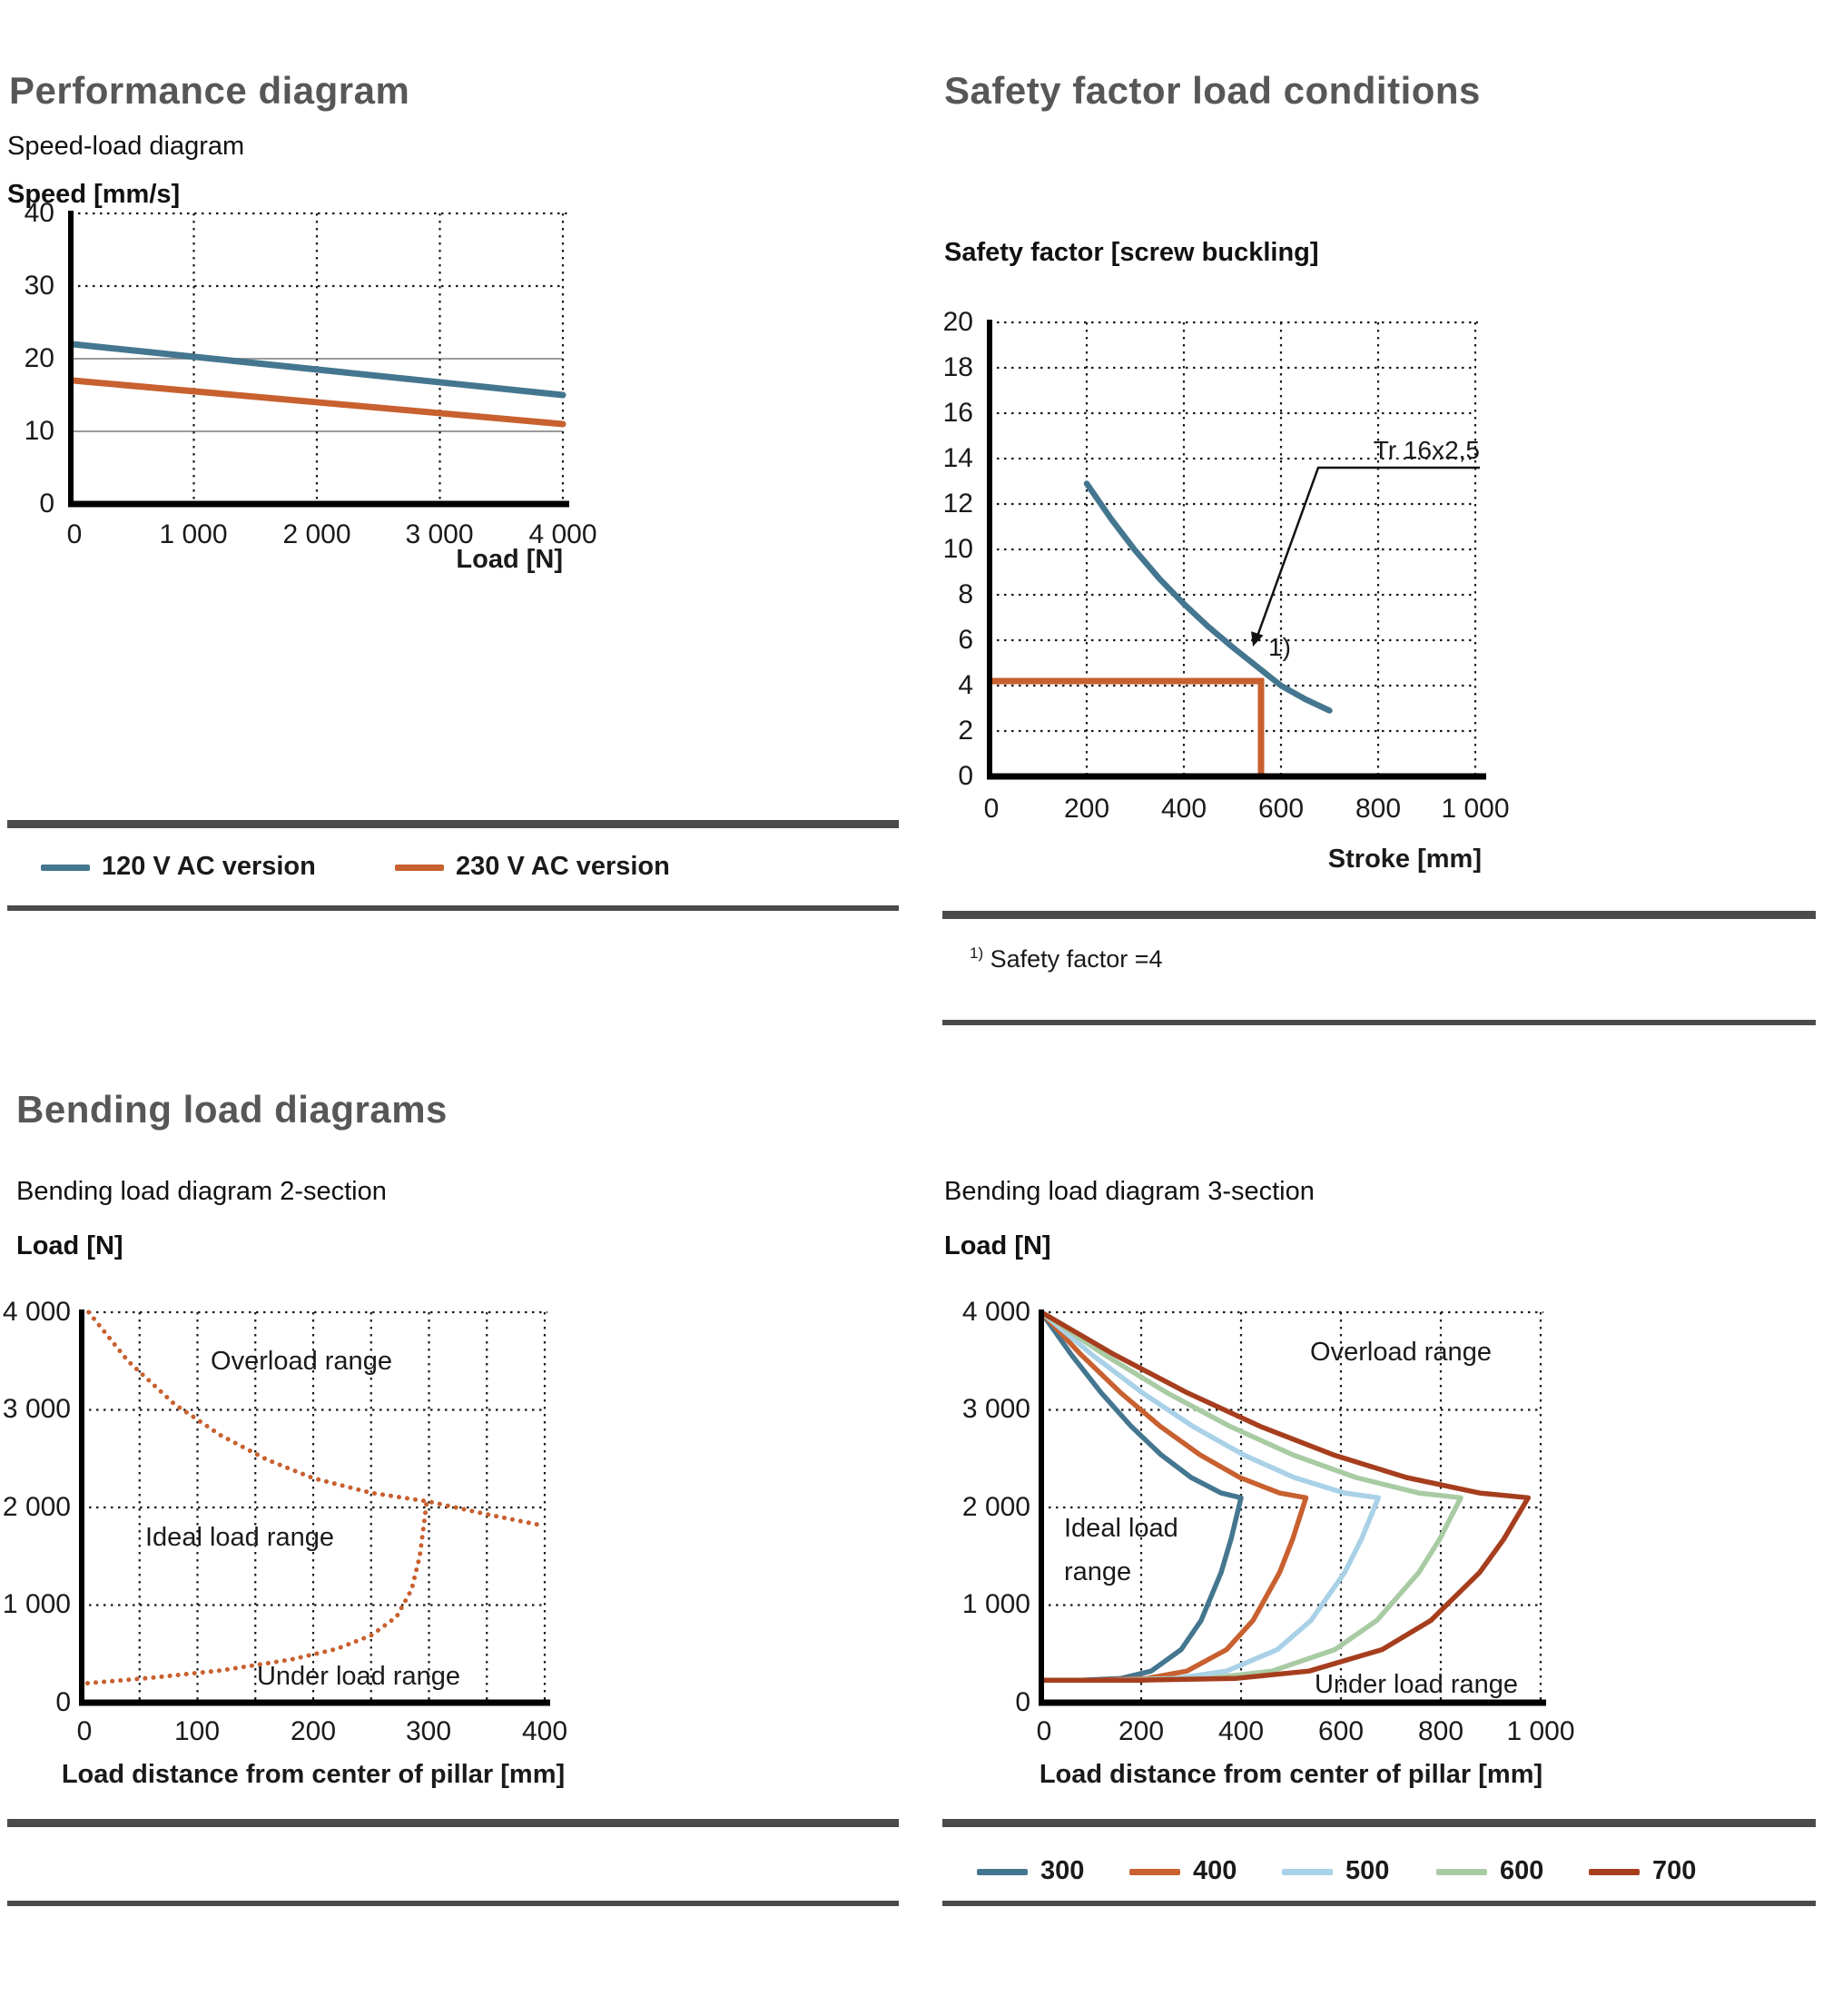 Image resolution: width=1823 pixels, height=2016 pixels. I want to click on x-axis-caption-stroke: Stroke [mm], so click(1404, 860).